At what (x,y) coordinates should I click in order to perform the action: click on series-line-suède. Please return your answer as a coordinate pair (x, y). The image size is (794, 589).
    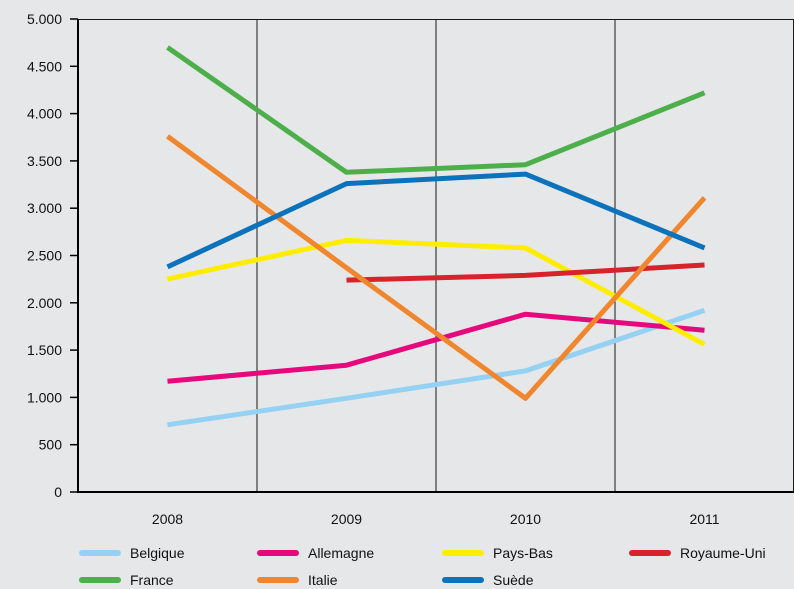
    Looking at the image, I should click on (436, 220).